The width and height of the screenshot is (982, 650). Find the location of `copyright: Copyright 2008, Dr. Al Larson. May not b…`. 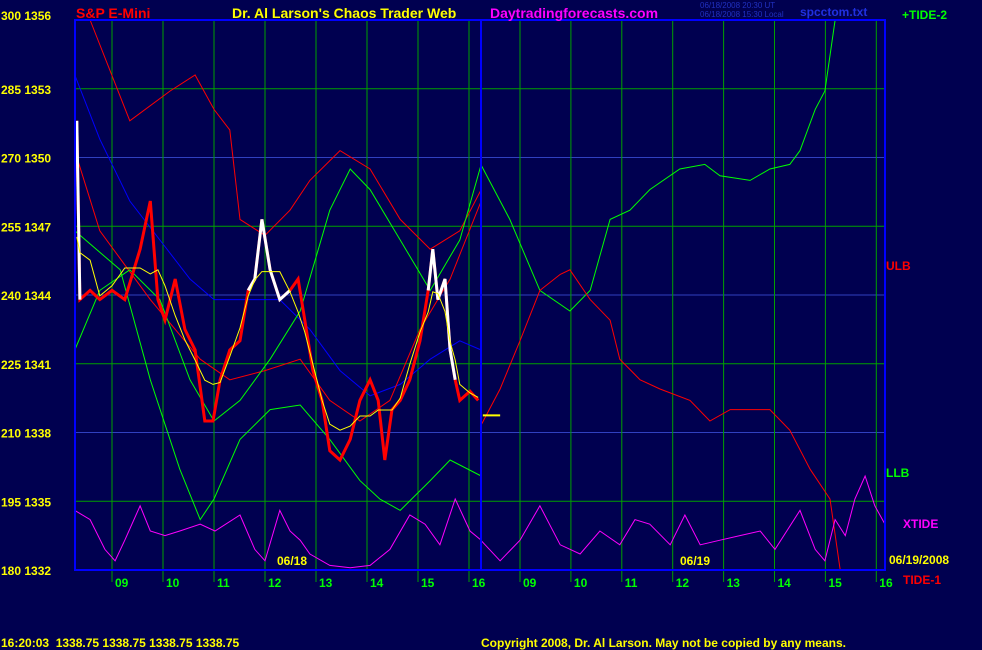

copyright: Copyright 2008, Dr. Al Larson. May not b… is located at coordinates (663, 643).